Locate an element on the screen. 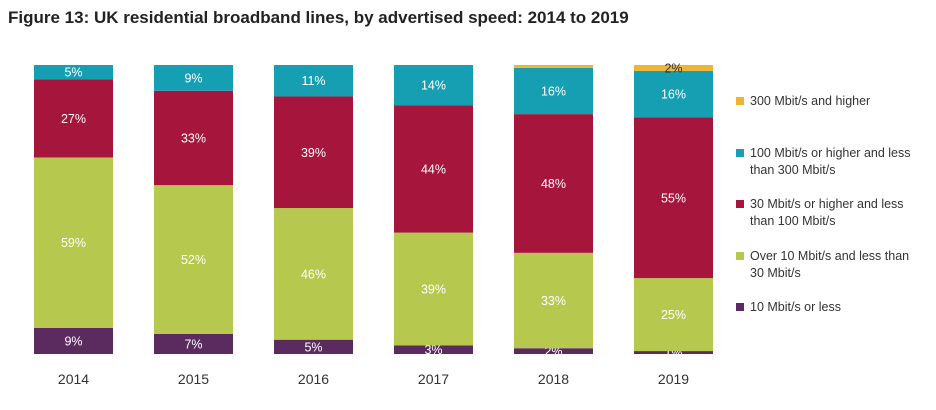 This screenshot has height=410, width=936. legend-label: 10 Mbit/s or less is located at coordinates (796, 307).